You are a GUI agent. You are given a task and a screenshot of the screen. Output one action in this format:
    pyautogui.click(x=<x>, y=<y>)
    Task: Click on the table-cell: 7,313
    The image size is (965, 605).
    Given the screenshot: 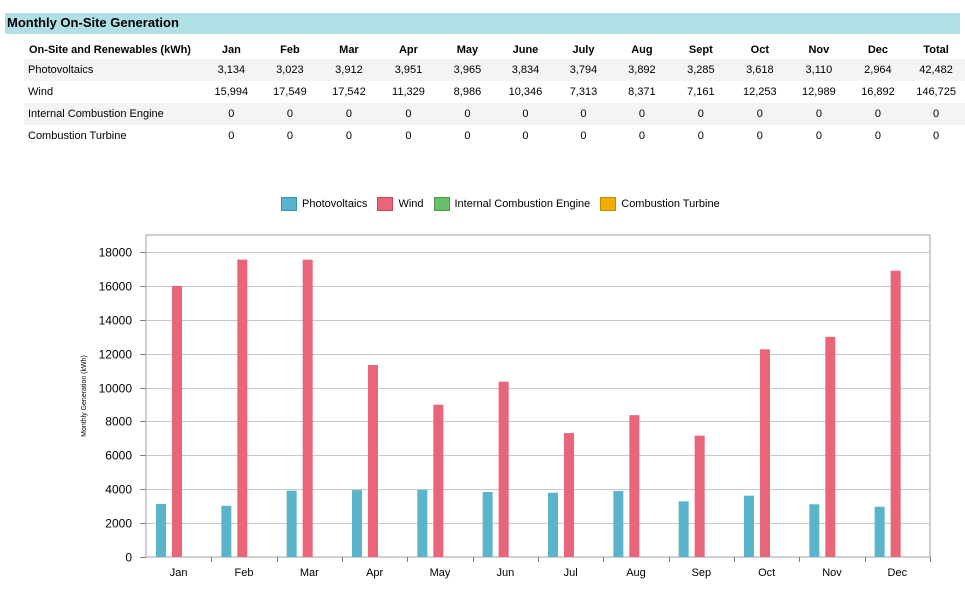 What is the action you would take?
    pyautogui.click(x=583, y=92)
    